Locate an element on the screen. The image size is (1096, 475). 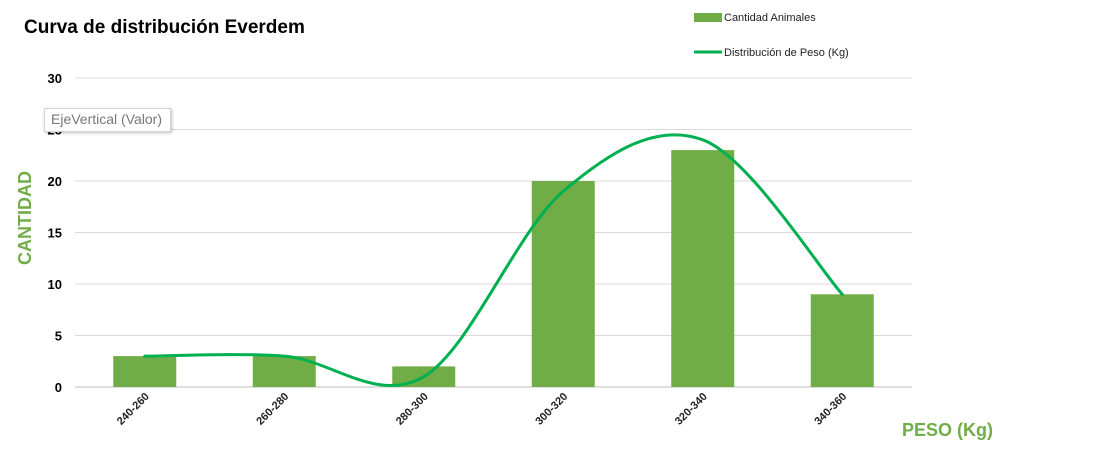
y-axis-title: CANTIDAD is located at coordinates (25, 218).